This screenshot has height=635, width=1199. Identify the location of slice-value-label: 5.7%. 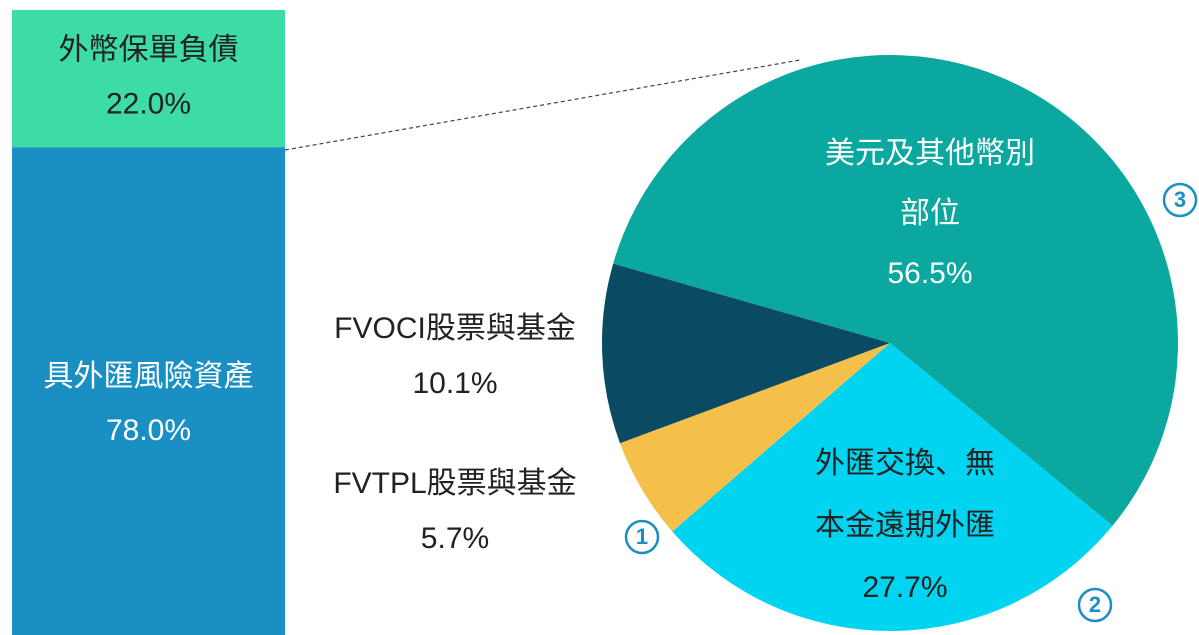
(455, 538).